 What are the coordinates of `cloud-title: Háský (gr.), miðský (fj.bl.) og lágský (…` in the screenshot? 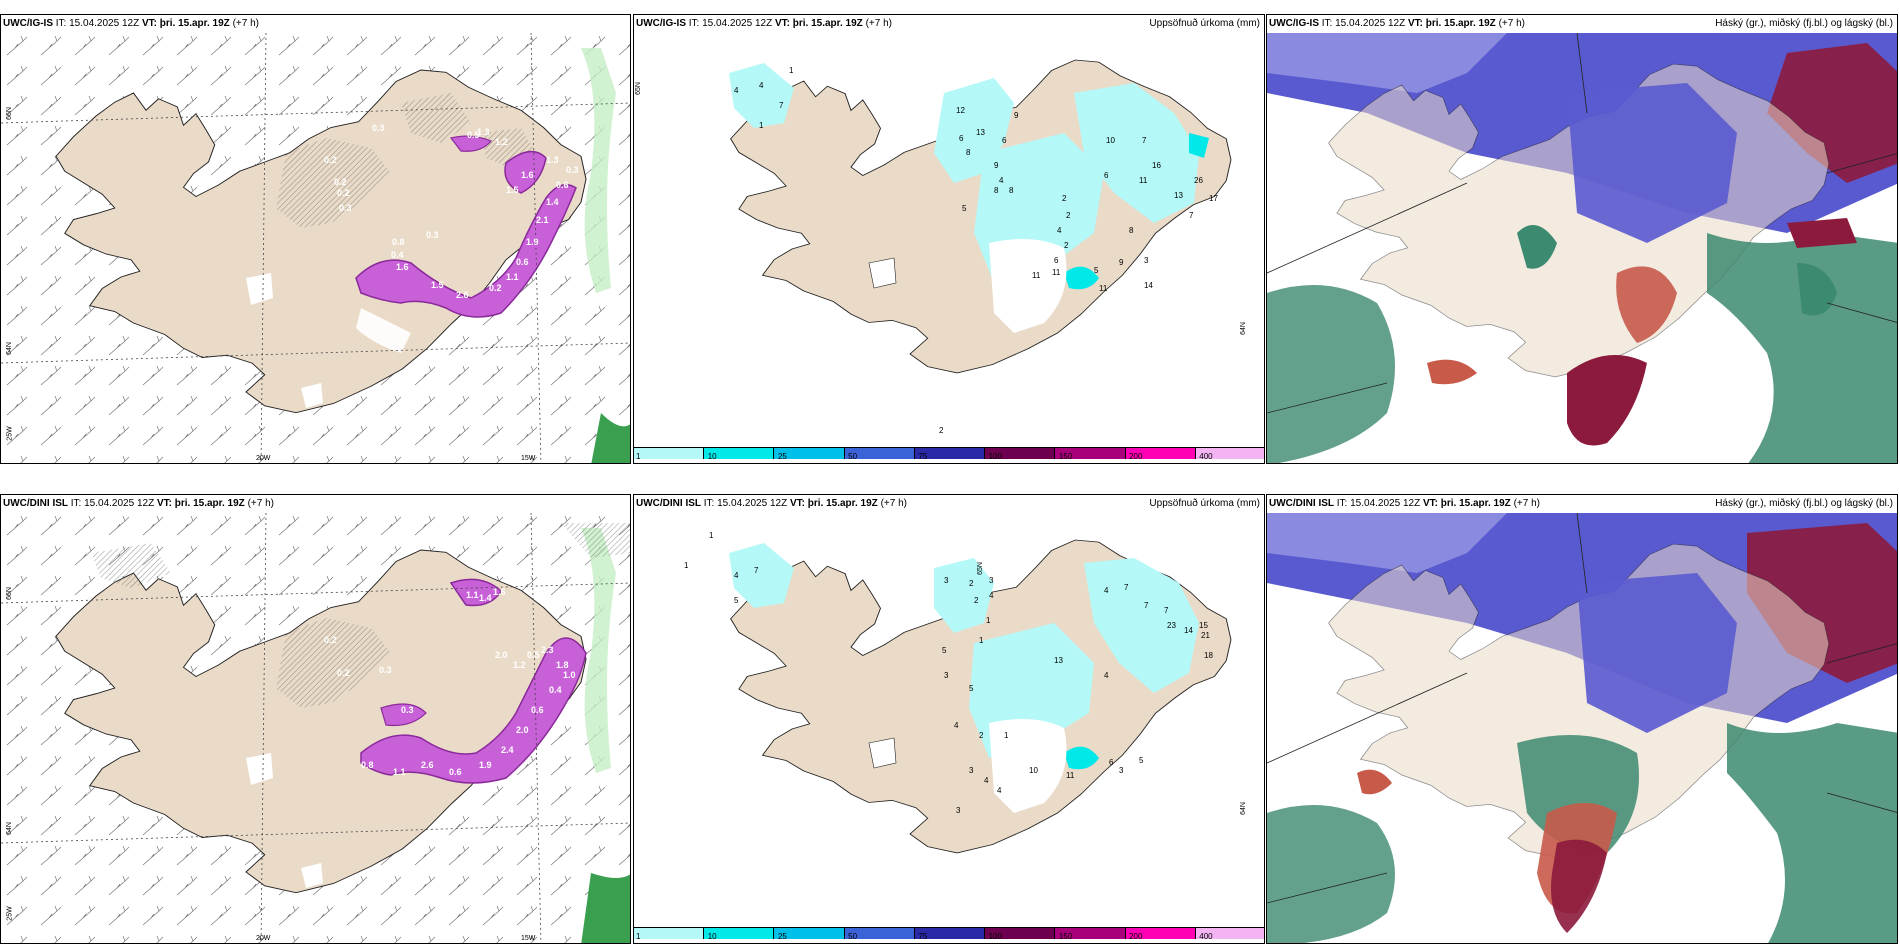 It's located at (1804, 503).